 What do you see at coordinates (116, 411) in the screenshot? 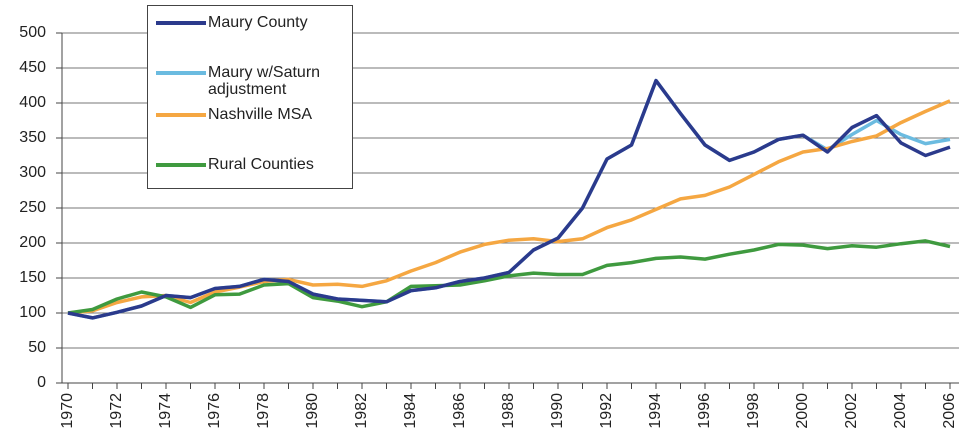
I see `x-tick-label: 1972` at bounding box center [116, 411].